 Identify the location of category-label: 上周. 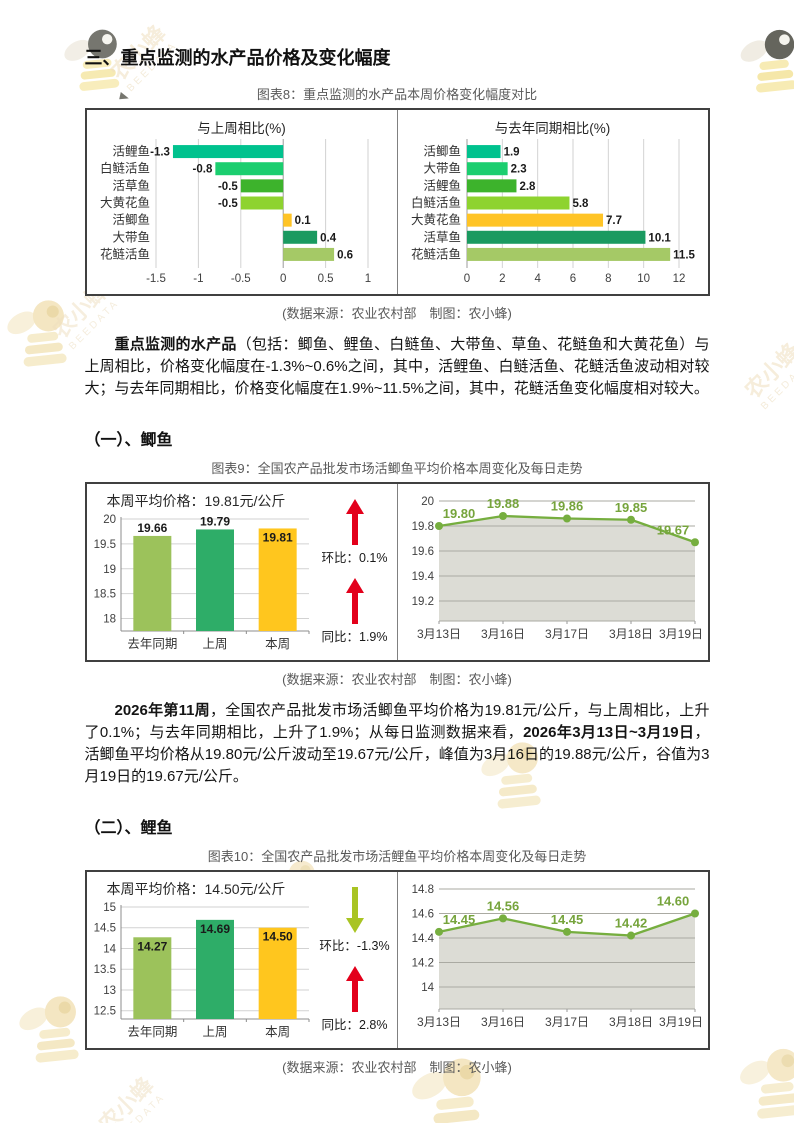
(214, 1032).